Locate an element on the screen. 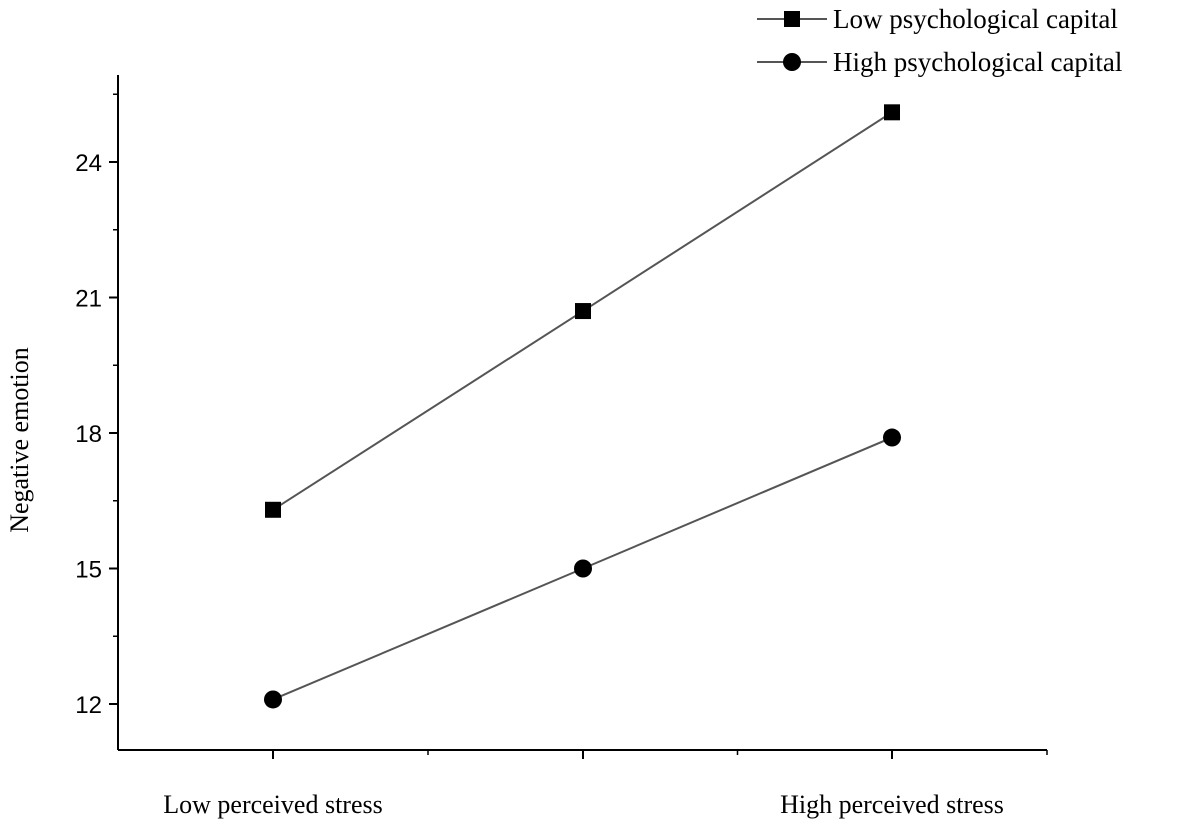 This screenshot has height=830, width=1181. y-tick-label: 21 is located at coordinates (88, 299).